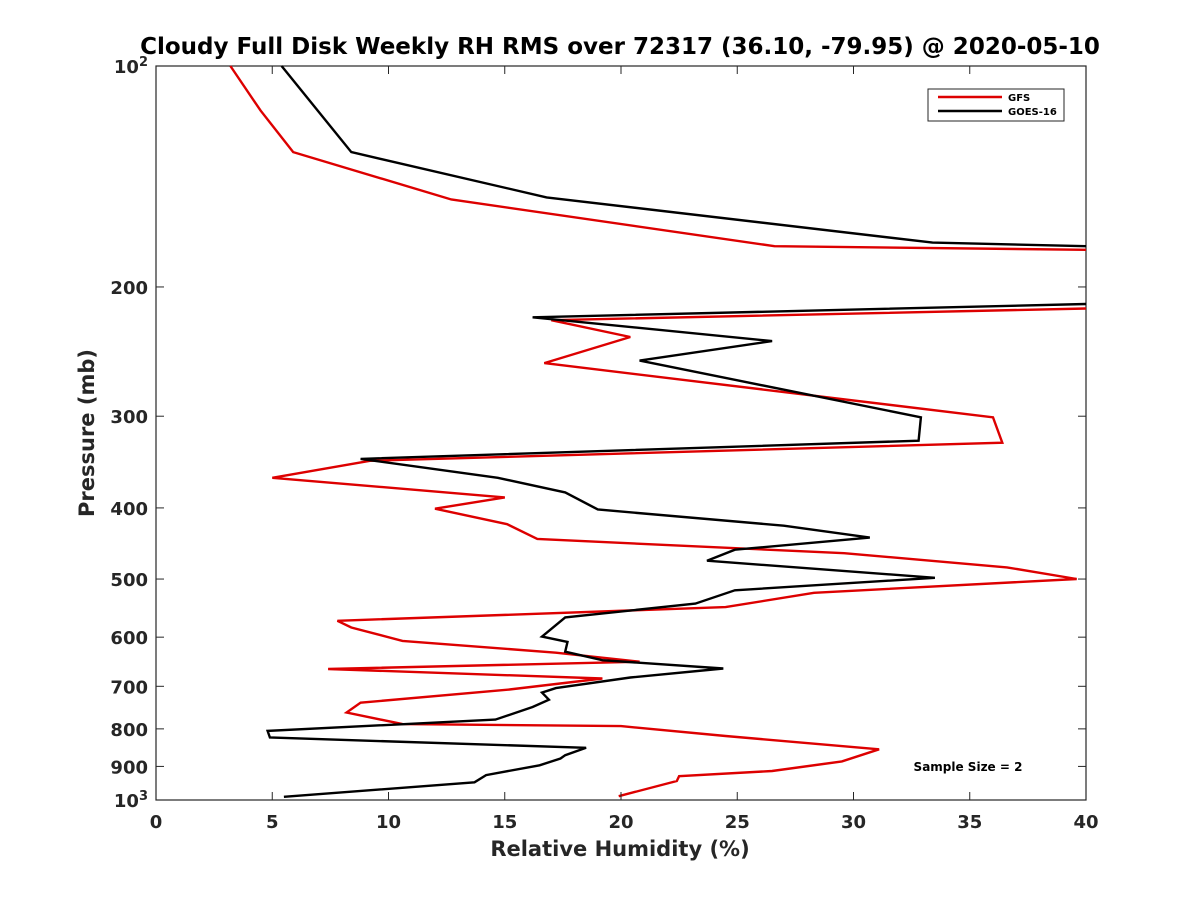  Describe the element at coordinates (87, 433) in the screenshot. I see `y-axis-label: Pressure (mb)` at that location.